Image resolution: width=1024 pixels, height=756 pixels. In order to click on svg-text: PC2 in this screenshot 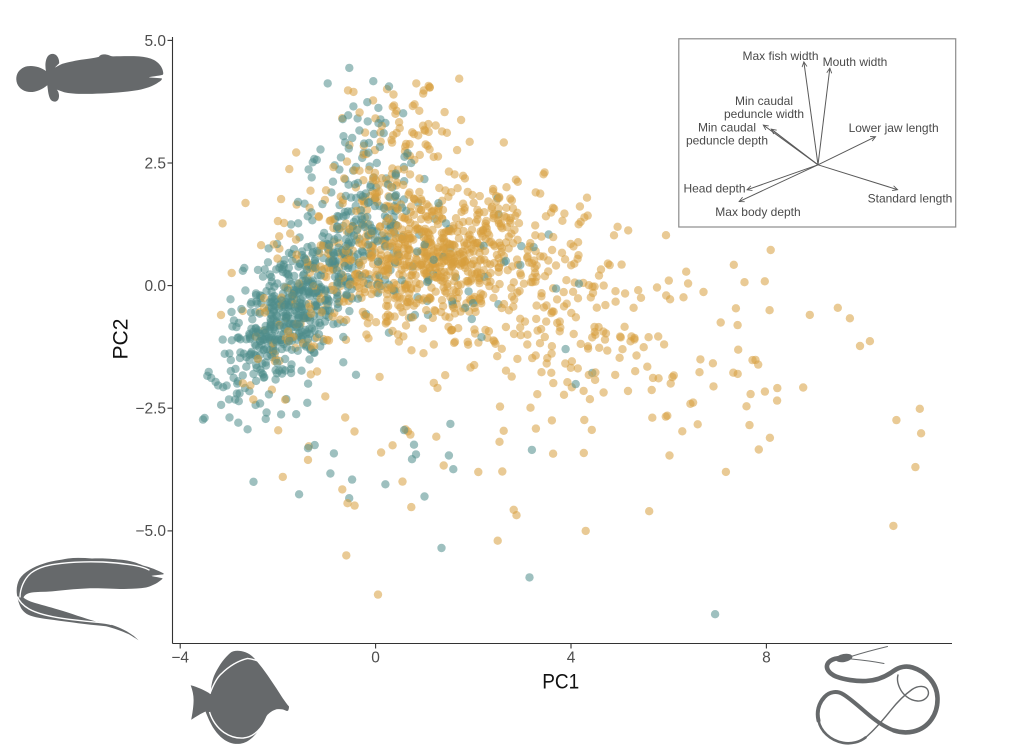, I will do `click(121, 339)`.